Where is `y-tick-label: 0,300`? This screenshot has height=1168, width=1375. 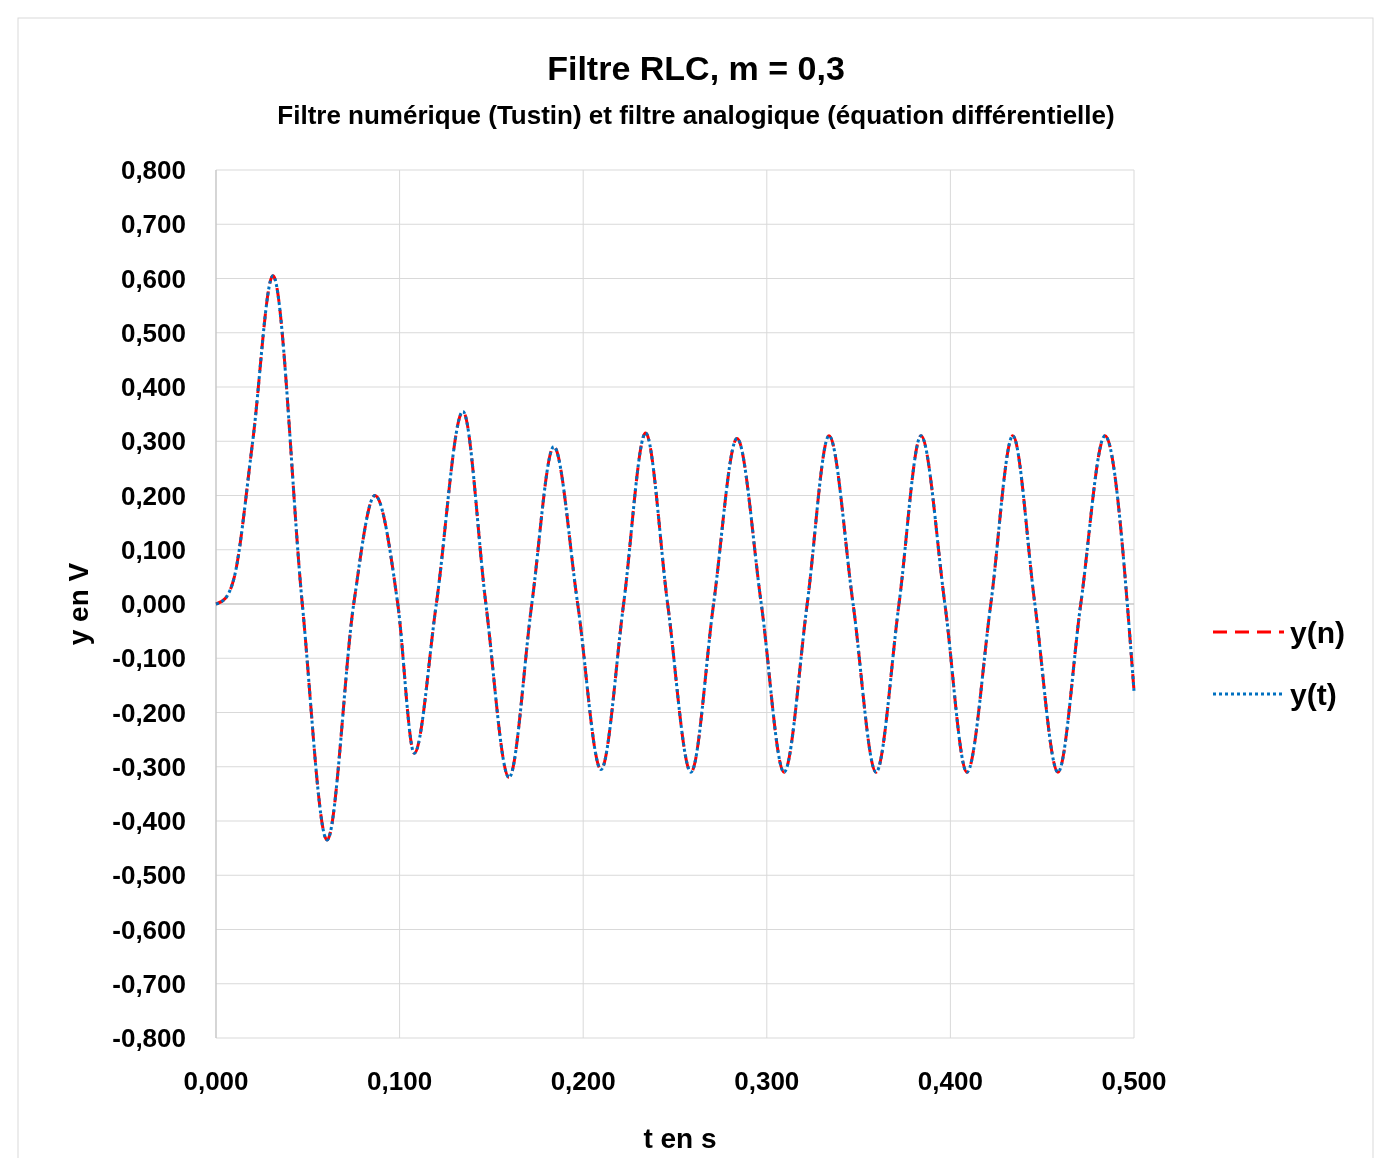
y-tick-label: 0,300 is located at coordinates (153, 441).